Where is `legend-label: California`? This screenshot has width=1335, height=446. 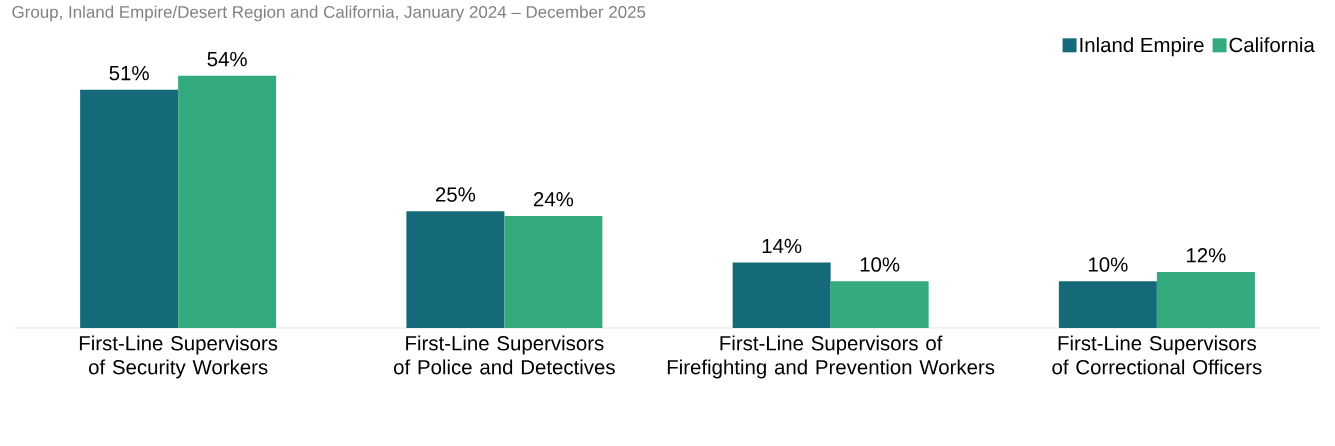
legend-label: California is located at coordinates (1272, 45).